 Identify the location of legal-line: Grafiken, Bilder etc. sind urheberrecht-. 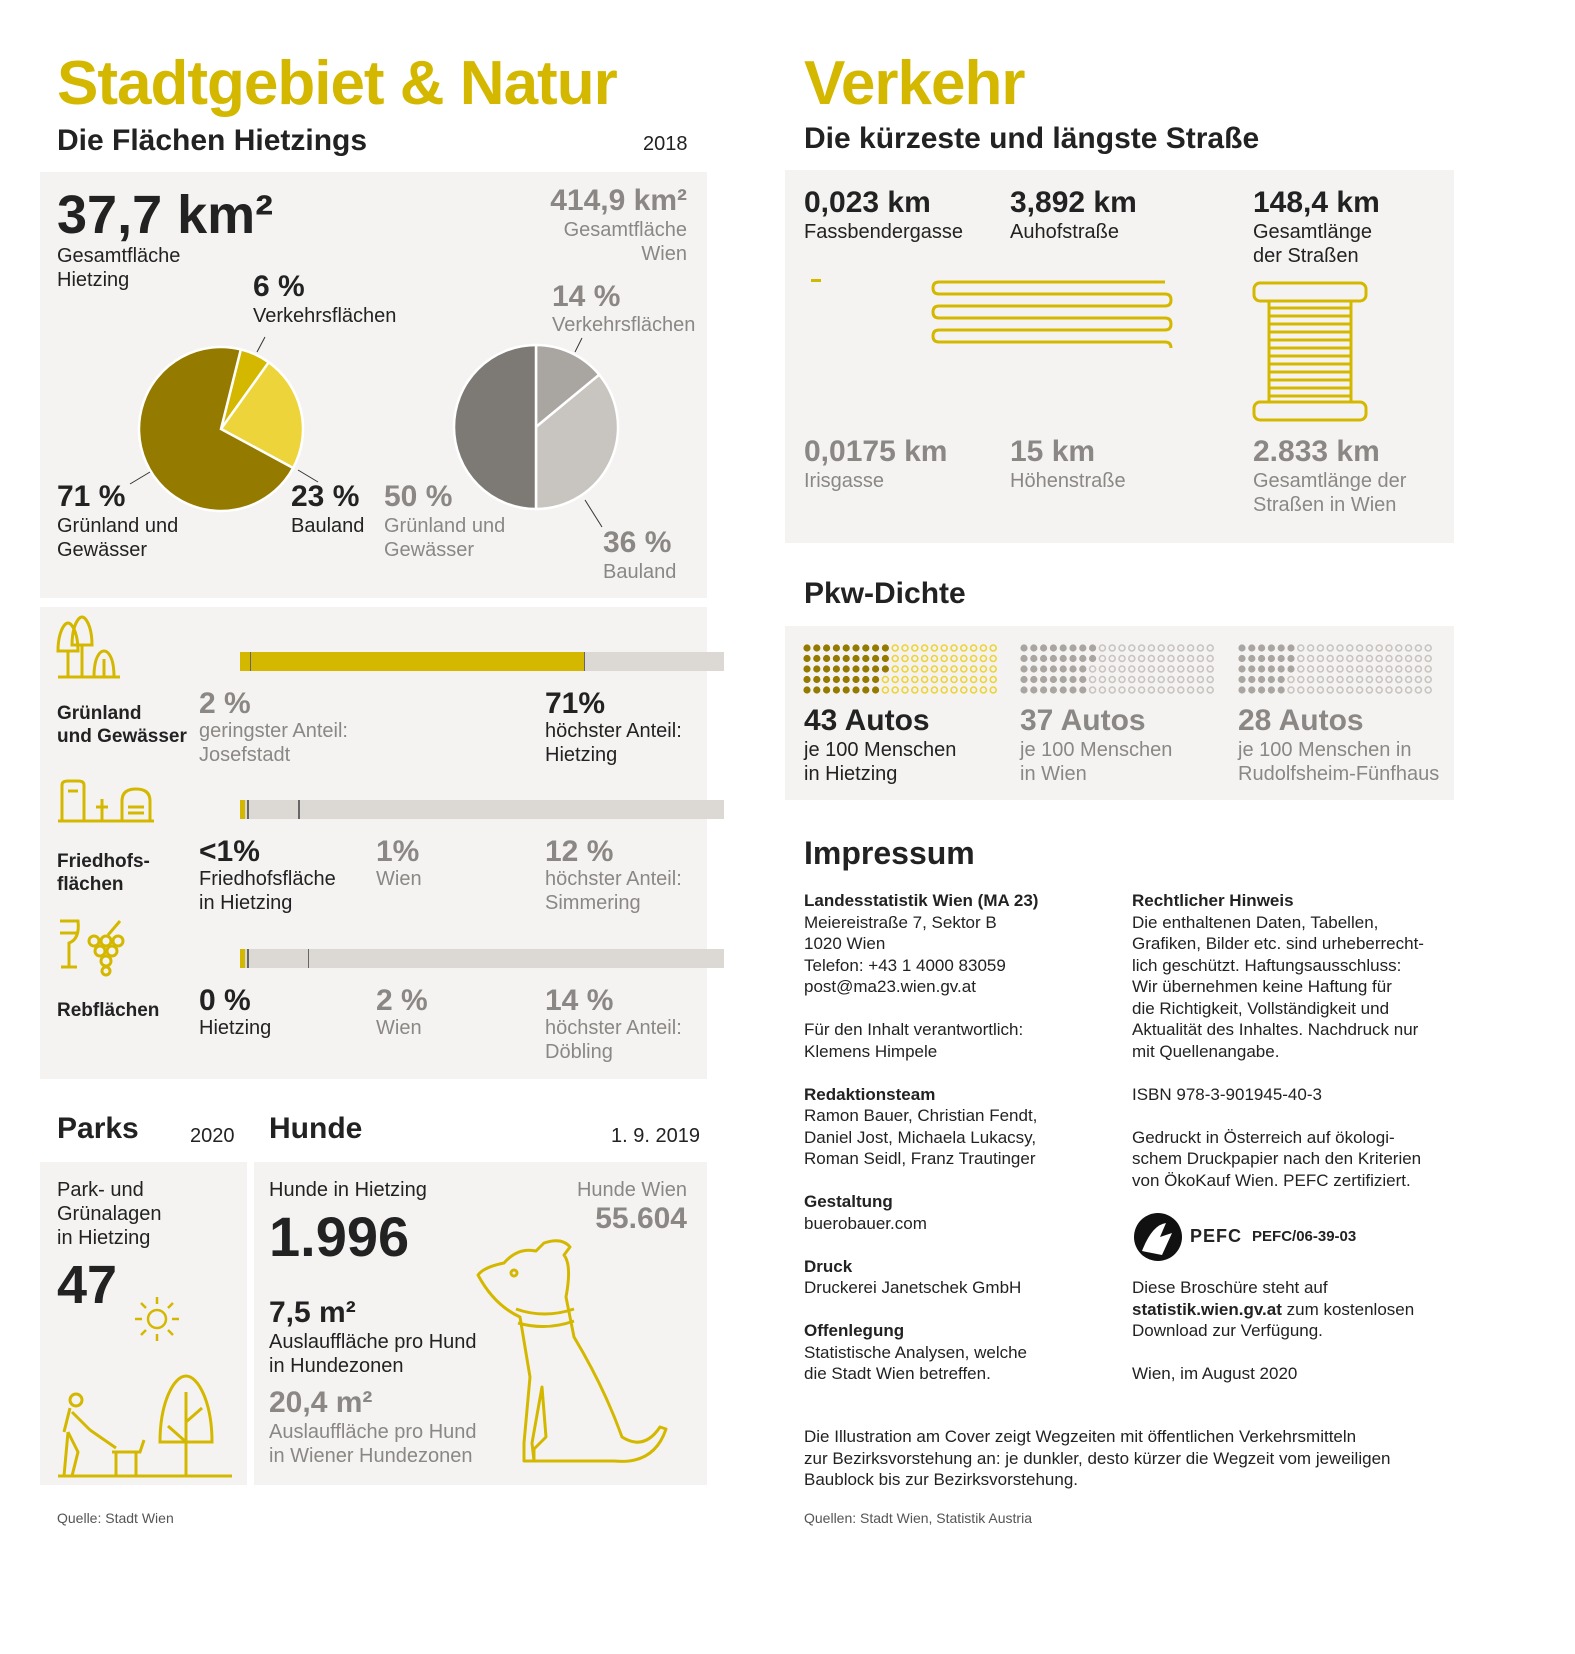
(1278, 943).